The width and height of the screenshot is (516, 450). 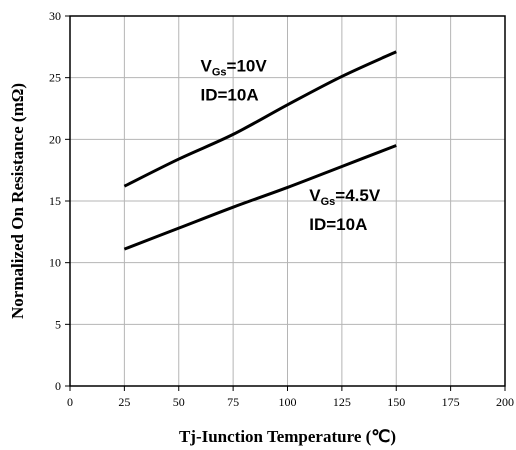 What do you see at coordinates (179, 402) in the screenshot?
I see `x-tick-label: 50` at bounding box center [179, 402].